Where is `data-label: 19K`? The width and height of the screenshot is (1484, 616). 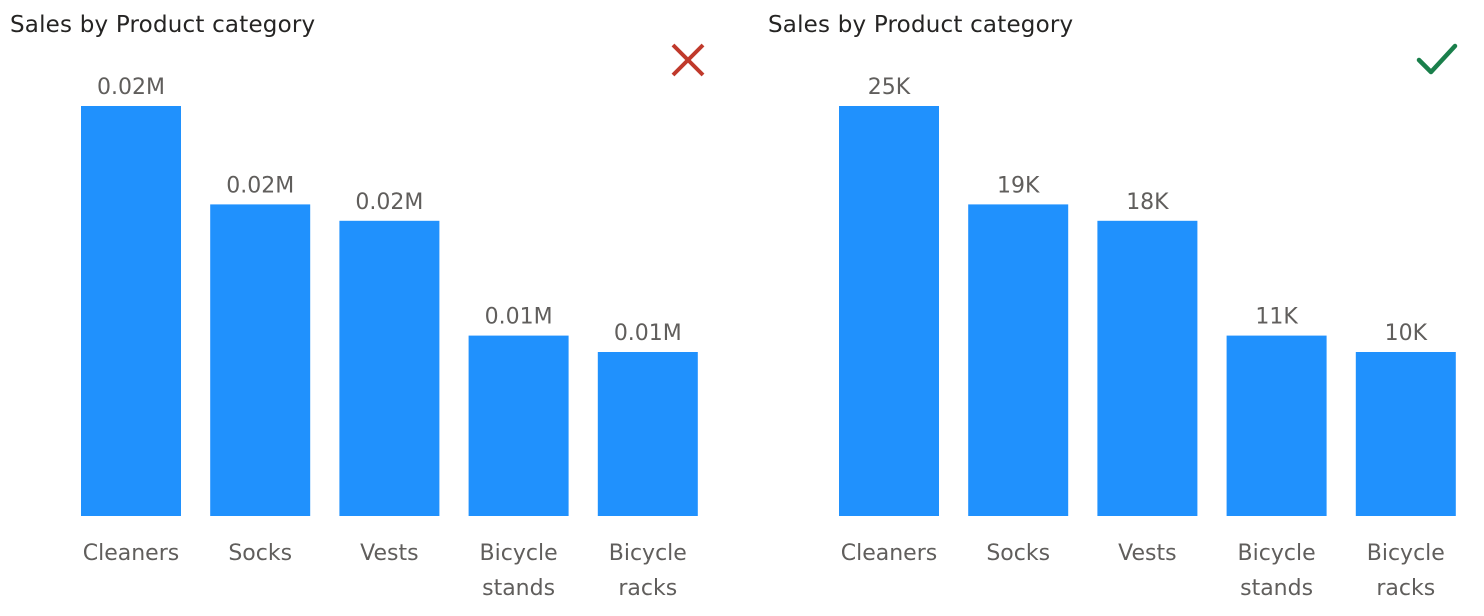 data-label: 19K is located at coordinates (1018, 185).